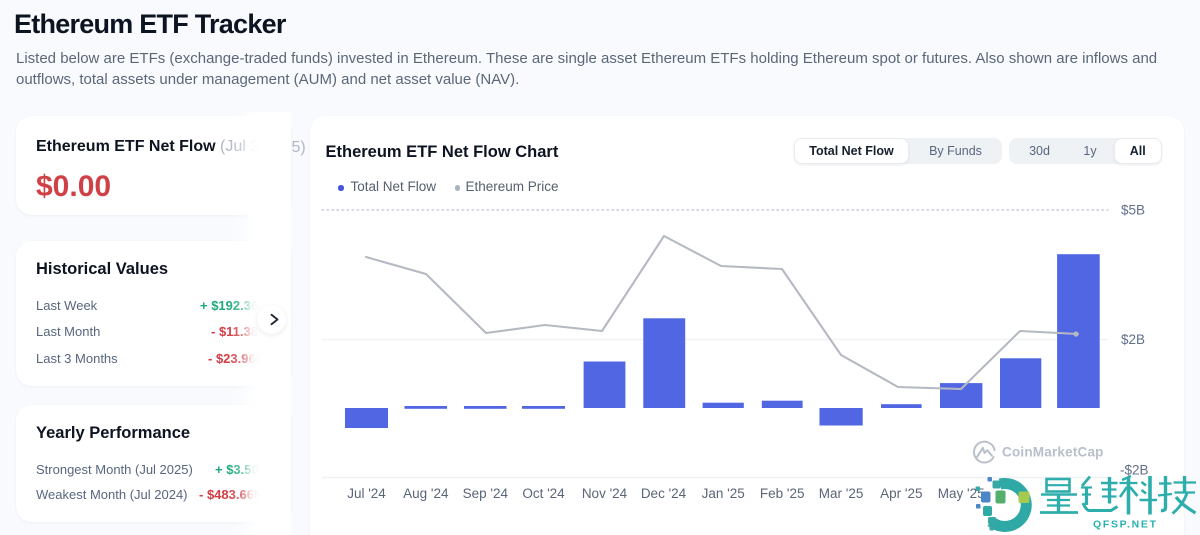  Describe the element at coordinates (723, 493) in the screenshot. I see `svg-text: Jan '25` at that location.